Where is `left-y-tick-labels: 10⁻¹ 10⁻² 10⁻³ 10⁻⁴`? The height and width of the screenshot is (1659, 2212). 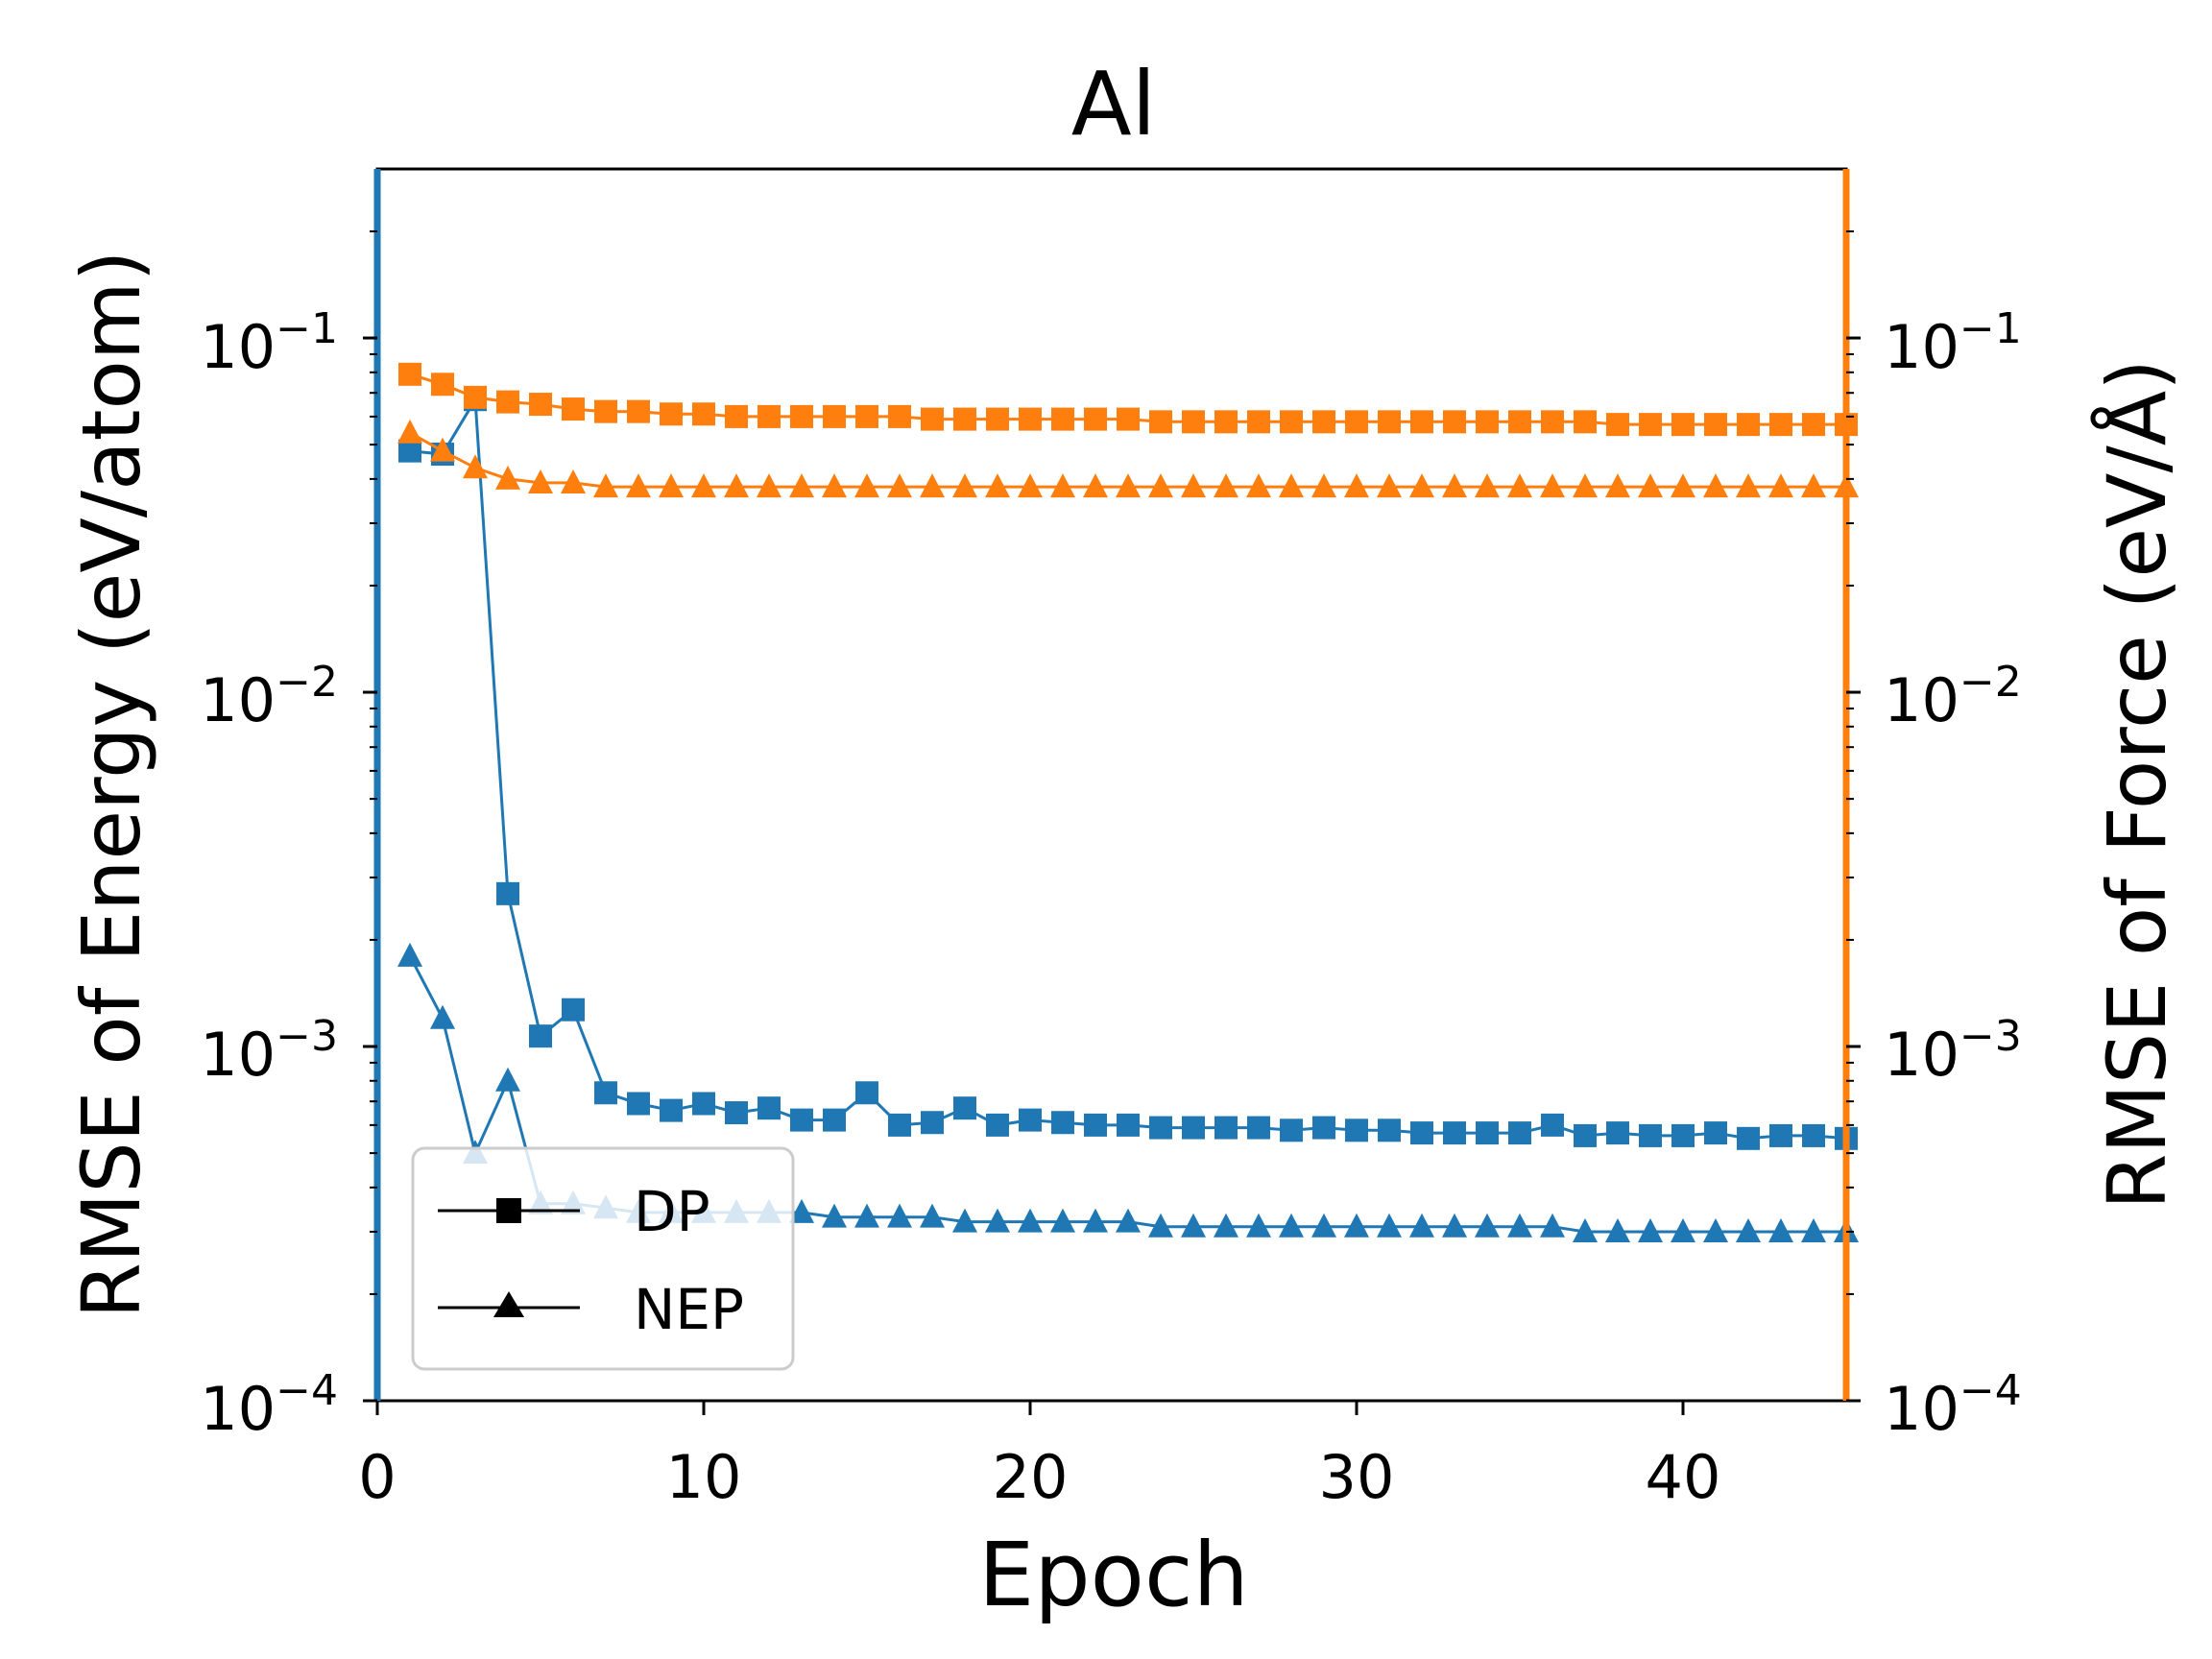
left-y-tick-labels: 10⁻¹ 10⁻² 10⁻³ 10⁻⁴ is located at coordinates (269, 874).